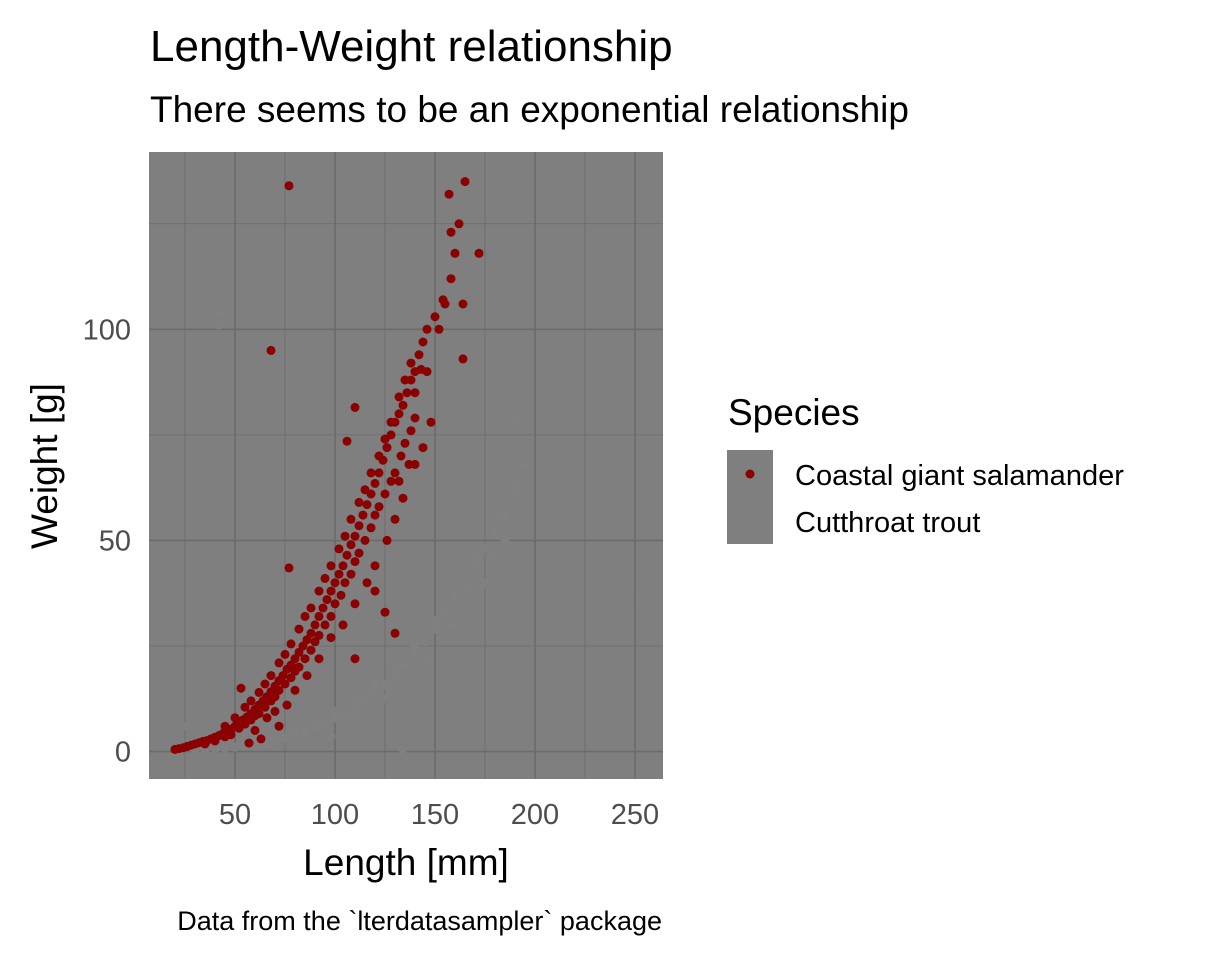 This screenshot has width=1209, height=960. I want to click on legend-key-coastal-giant-salamander, so click(750, 474).